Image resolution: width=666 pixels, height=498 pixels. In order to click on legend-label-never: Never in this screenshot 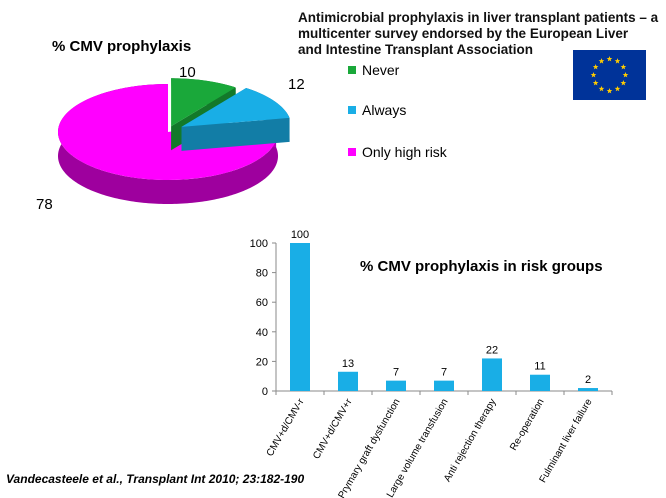, I will do `click(381, 70)`.